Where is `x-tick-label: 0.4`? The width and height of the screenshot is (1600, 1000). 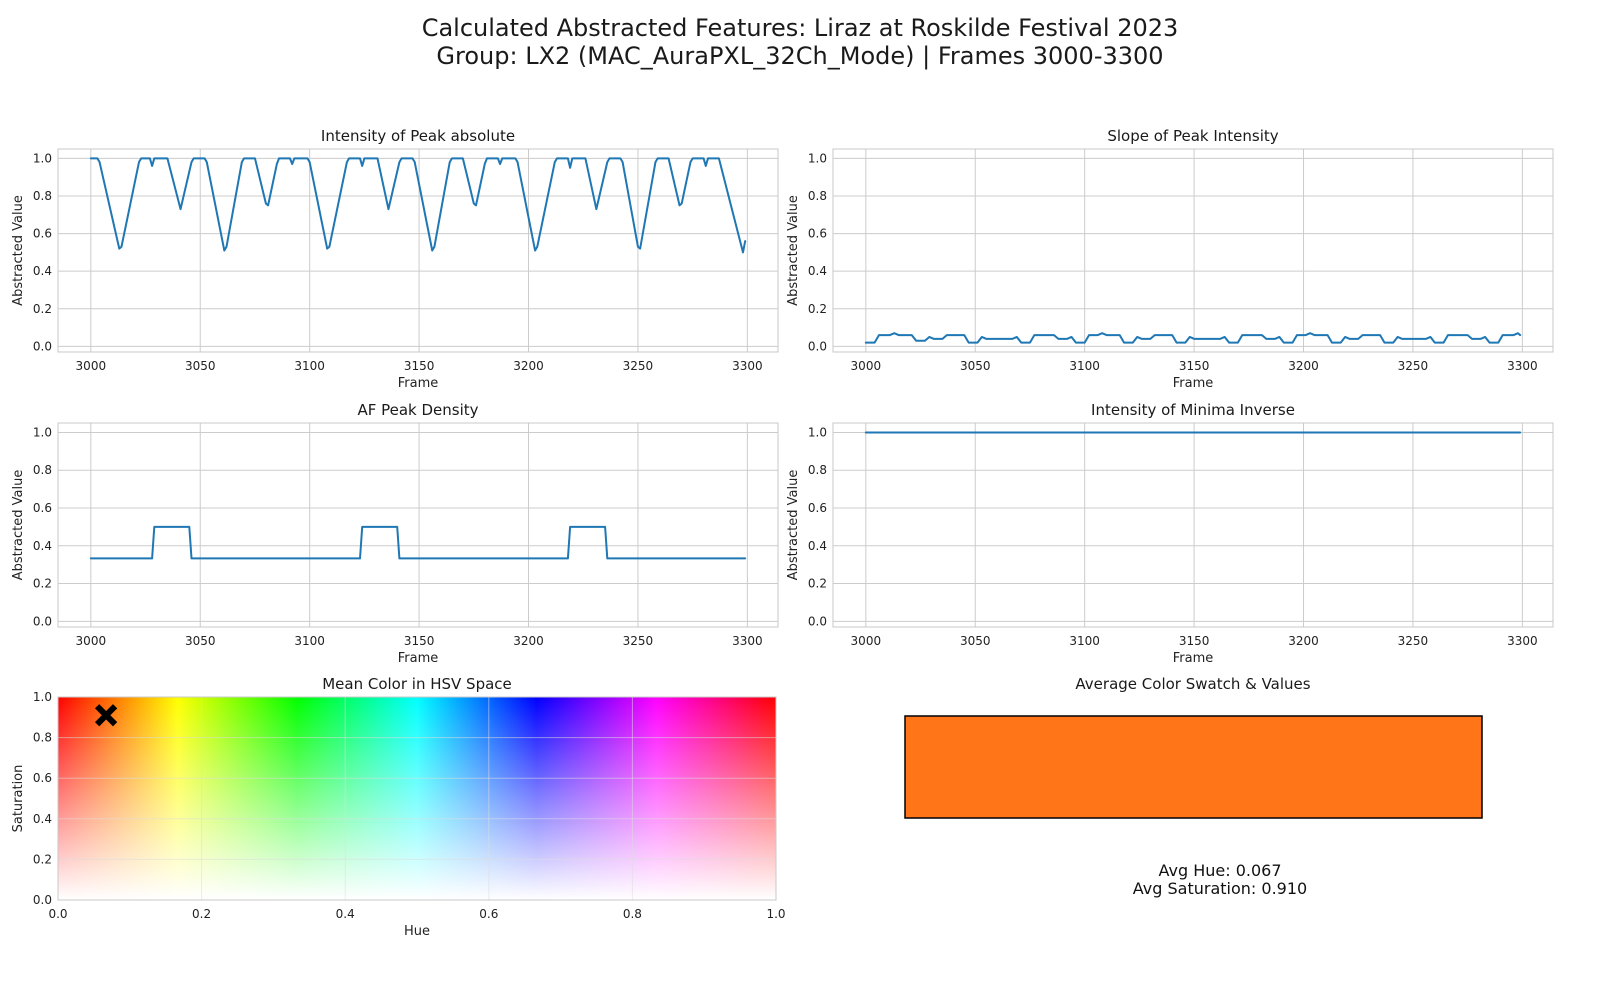
x-tick-label: 0.4 is located at coordinates (345, 914).